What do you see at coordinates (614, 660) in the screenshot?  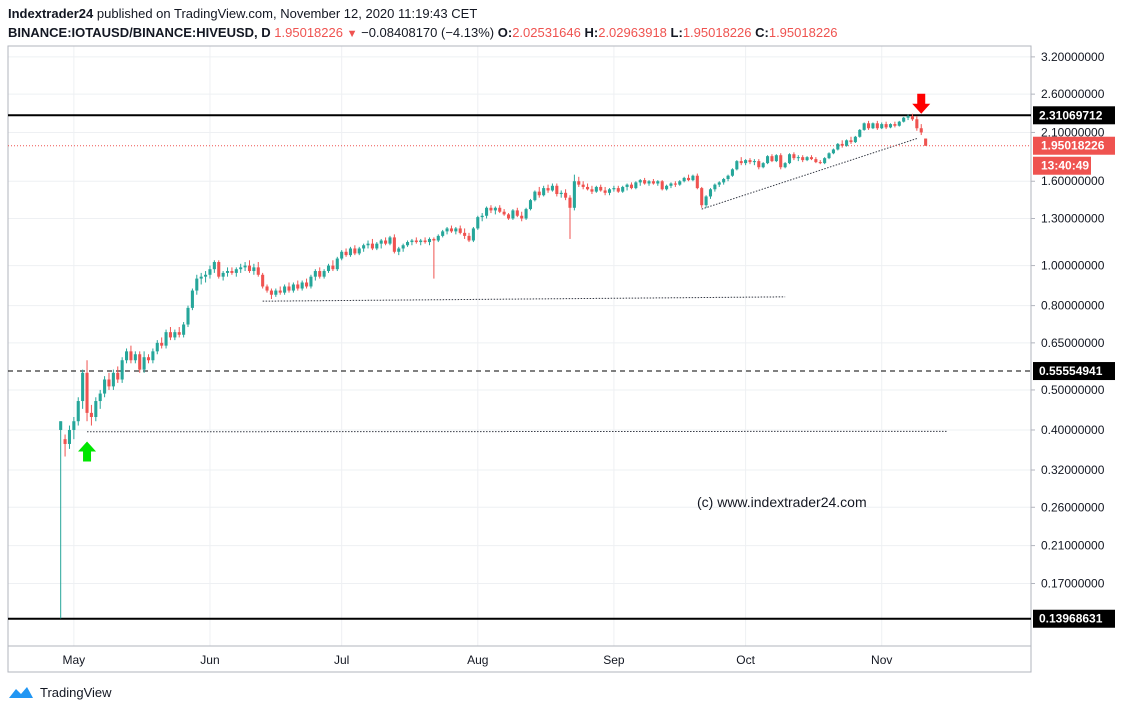 I see `x-tick-label: Sep` at bounding box center [614, 660].